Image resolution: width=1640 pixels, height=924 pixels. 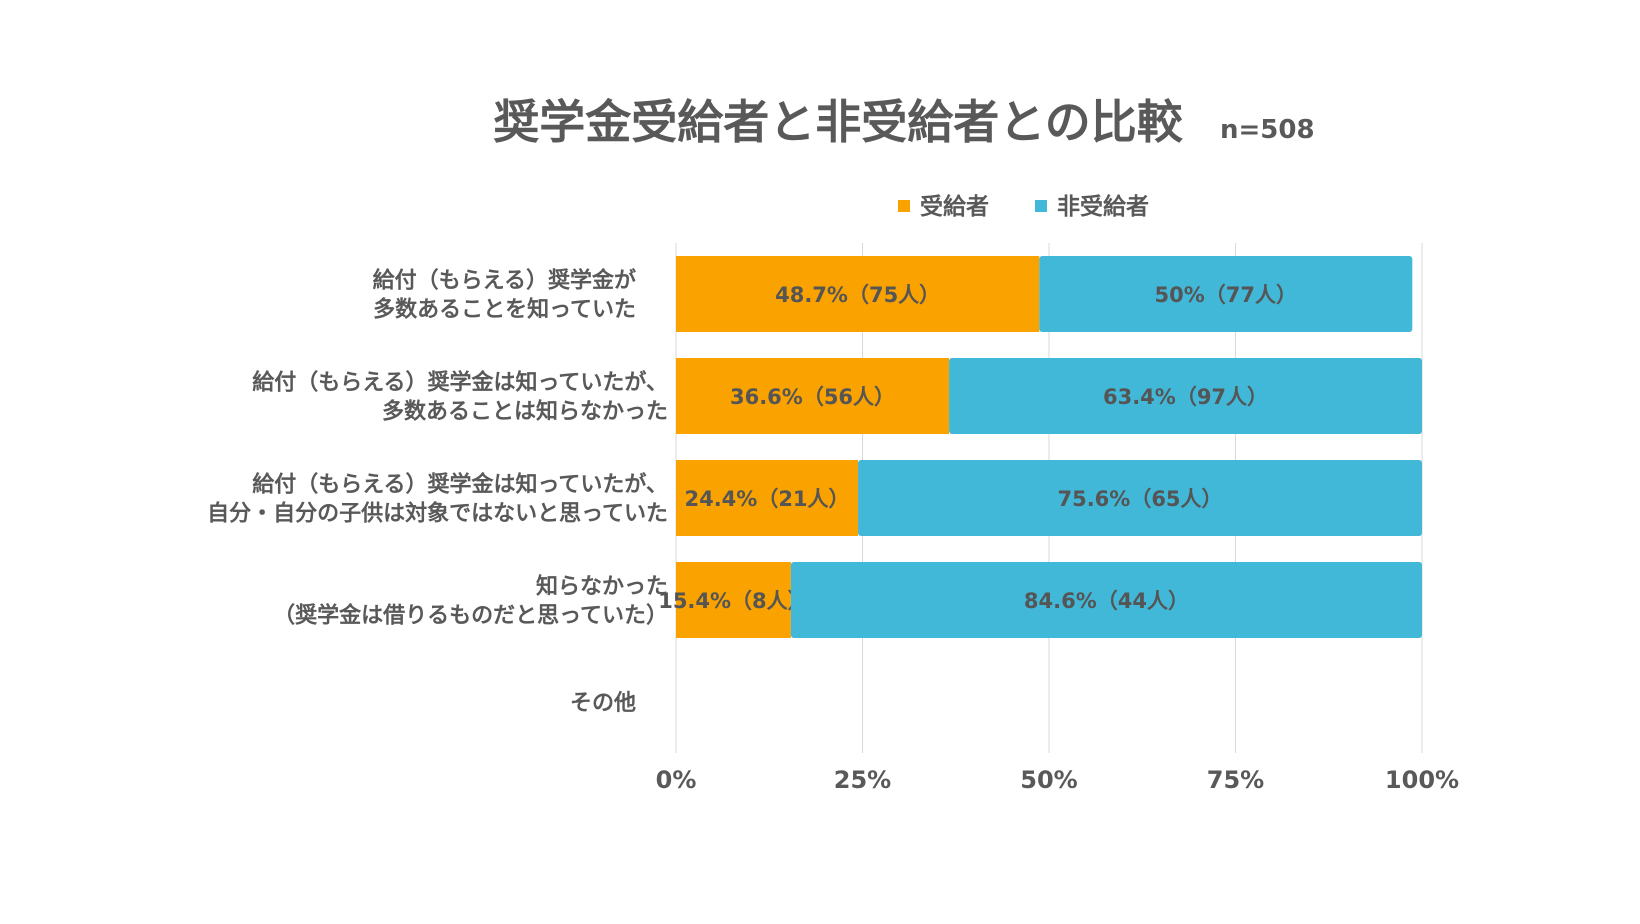 What do you see at coordinates (862, 780) in the screenshot?
I see `x-tick-label: 25%` at bounding box center [862, 780].